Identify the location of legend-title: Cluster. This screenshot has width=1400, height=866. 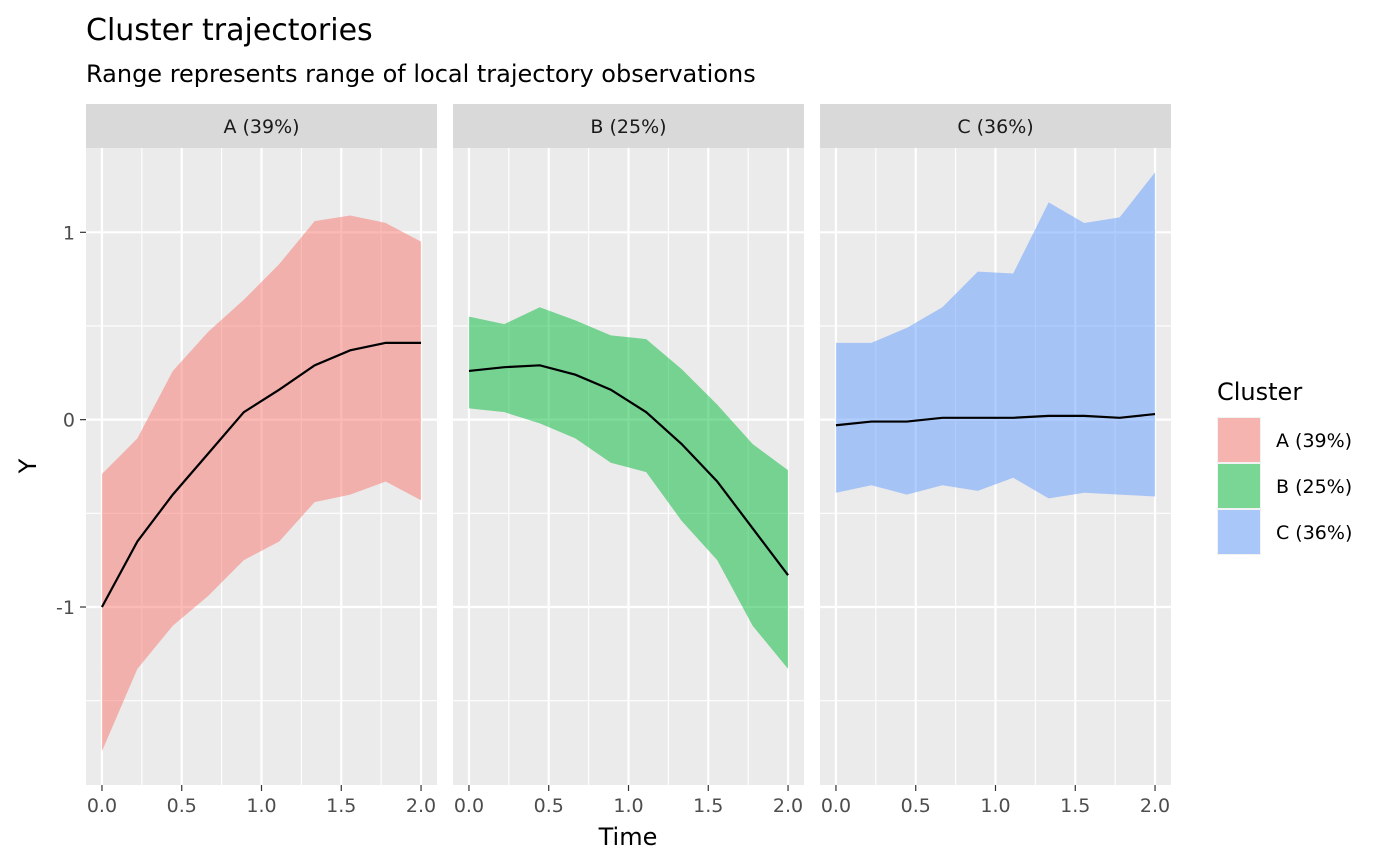
(1259, 392).